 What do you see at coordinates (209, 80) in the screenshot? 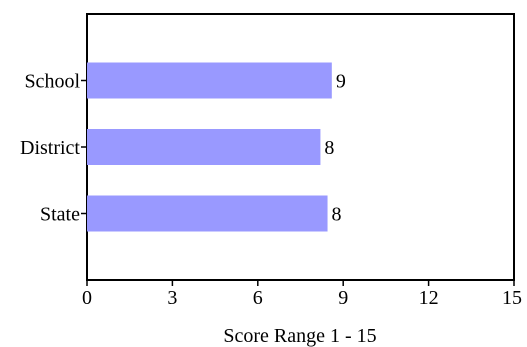
I see `bar-school` at bounding box center [209, 80].